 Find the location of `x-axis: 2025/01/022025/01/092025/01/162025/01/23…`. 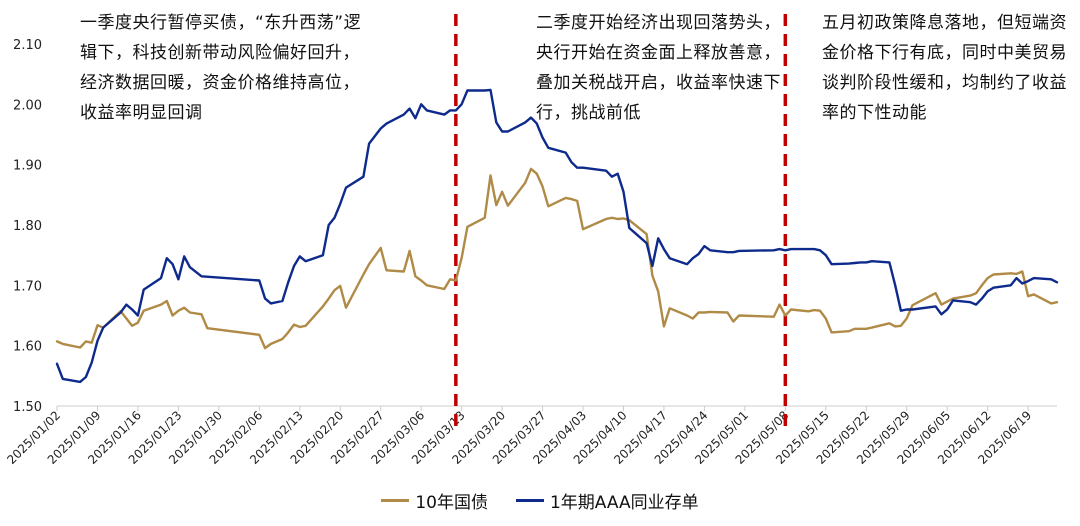

x-axis: 2025/01/022025/01/092025/01/162025/01/23… is located at coordinates (530, 436).